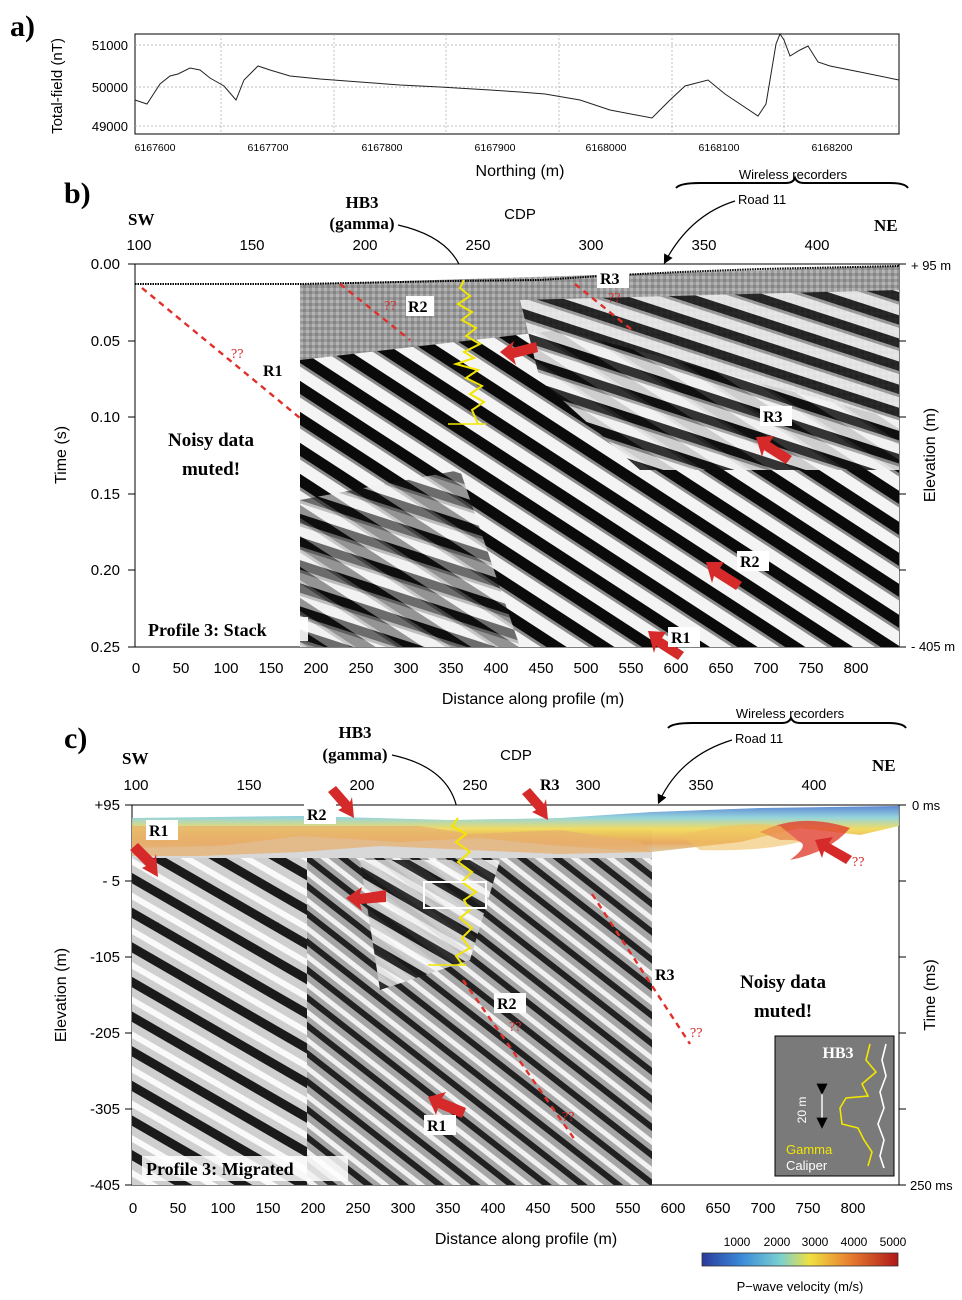 This screenshot has width=962, height=1300. I want to click on colorbar-tick: 3000, so click(815, 1242).